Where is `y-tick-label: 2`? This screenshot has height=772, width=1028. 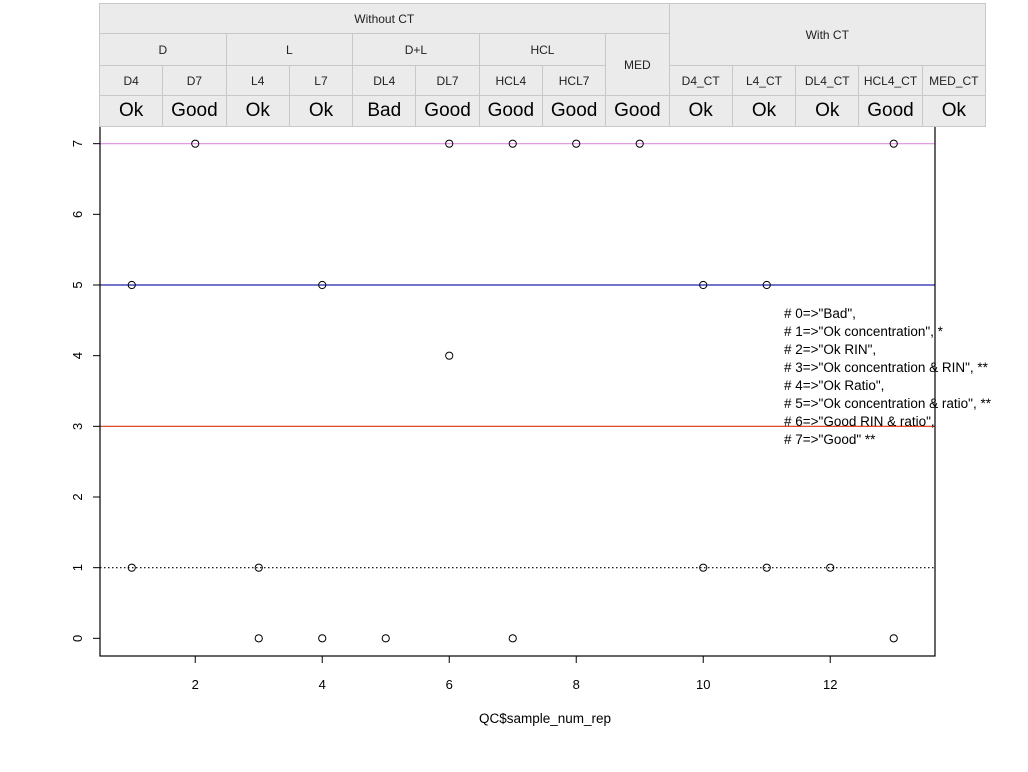
y-tick-label: 2 is located at coordinates (77, 496).